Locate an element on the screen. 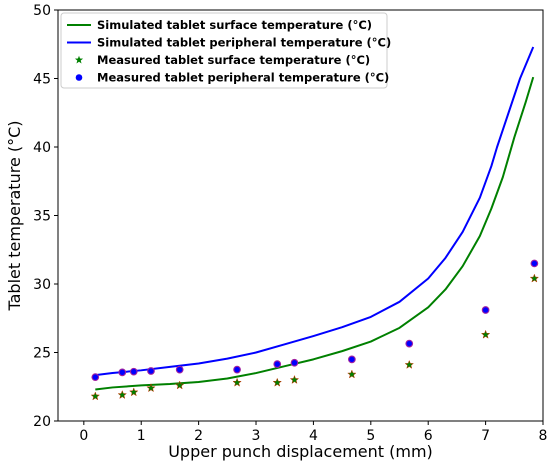  legend-label: Measured tablet surface temperature (°C) is located at coordinates (233, 60).